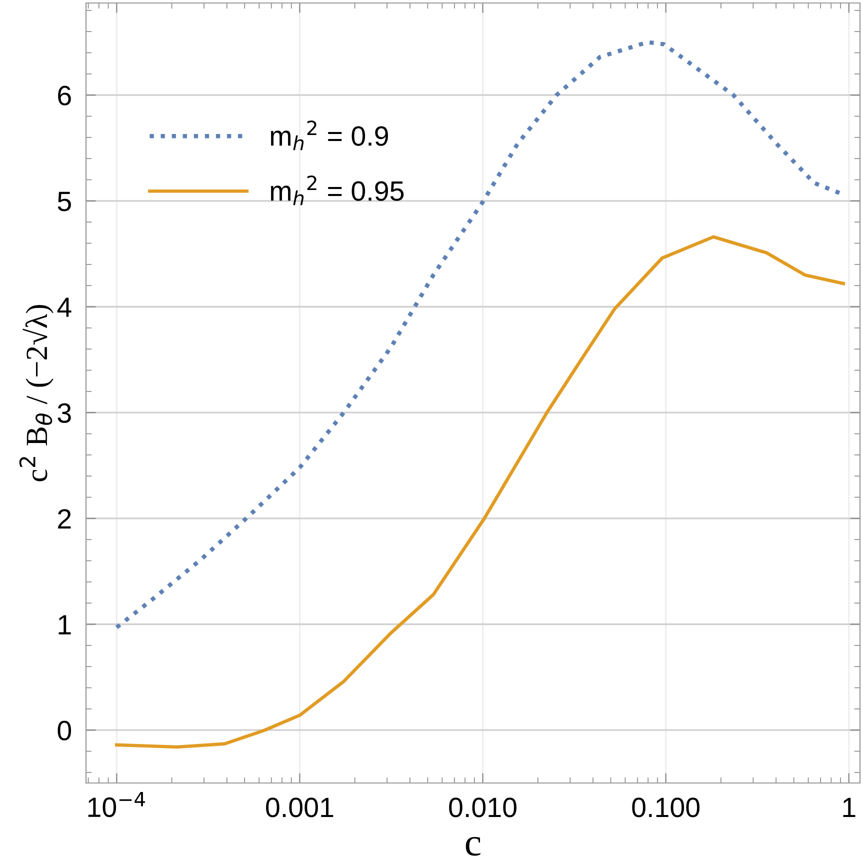 This screenshot has height=867, width=863. I want to click on x-tick-label: 0.100, so click(666, 808).